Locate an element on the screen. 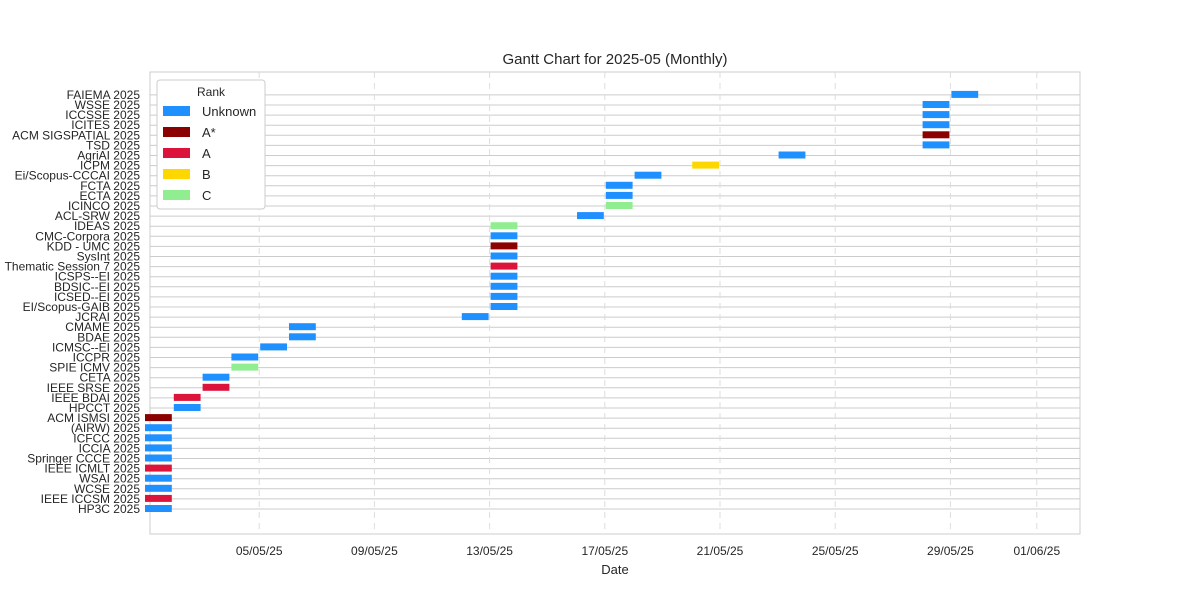  y-tick-label: IDEAS 2025 is located at coordinates (107, 226).